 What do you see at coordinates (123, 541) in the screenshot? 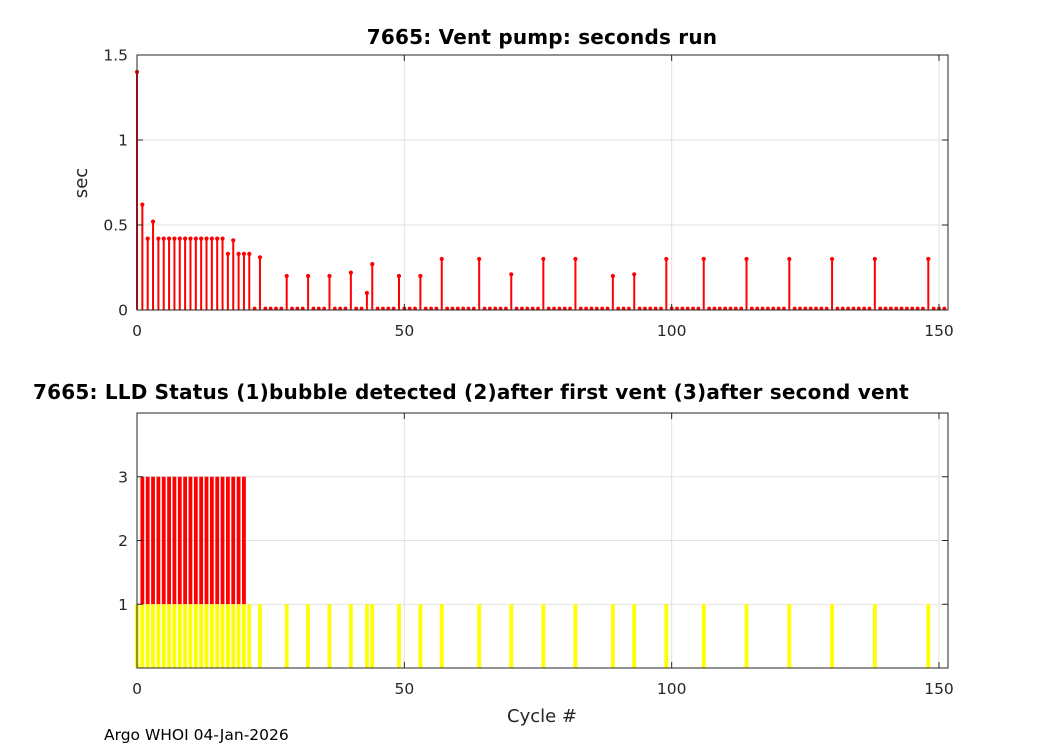
I see `y-tick-label: 2` at bounding box center [123, 541].